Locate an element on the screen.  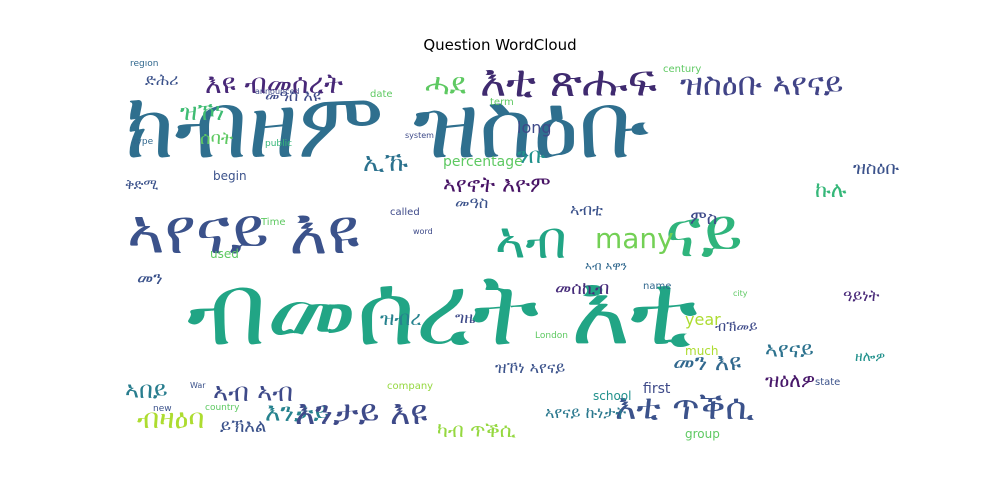
word: ናይ is located at coordinates (704, 233).